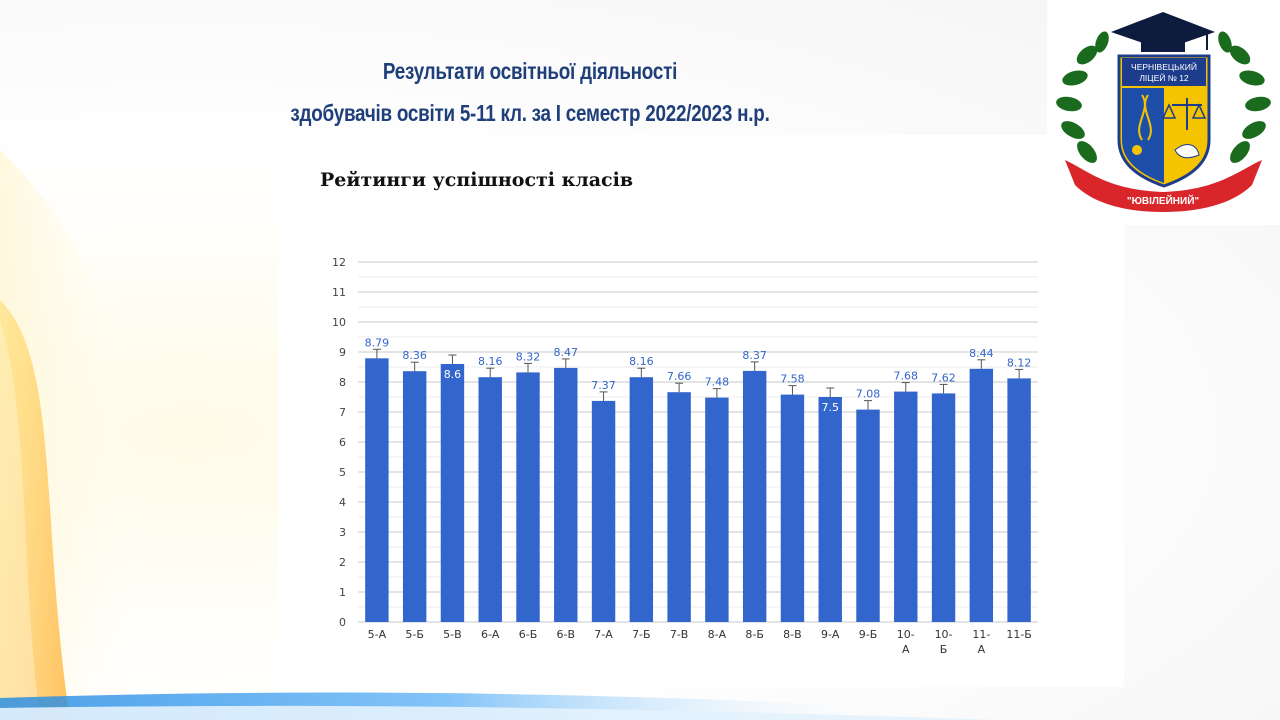  Describe the element at coordinates (981, 634) in the screenshot. I see `x-tick-label: 11-` at that location.